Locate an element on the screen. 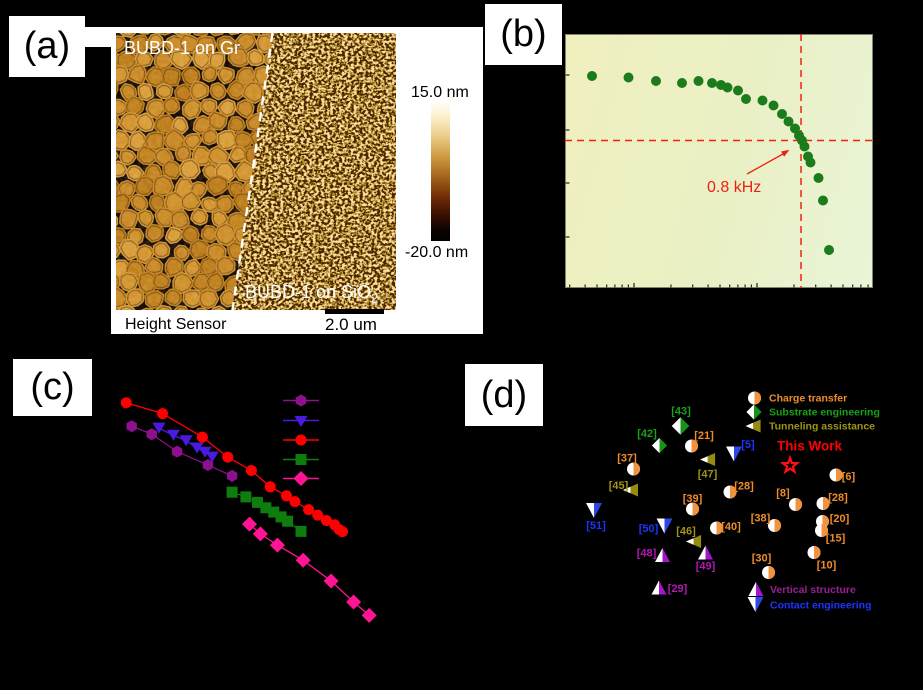 This screenshot has height=690, width=923. svg-text: [37] is located at coordinates (627, 459).